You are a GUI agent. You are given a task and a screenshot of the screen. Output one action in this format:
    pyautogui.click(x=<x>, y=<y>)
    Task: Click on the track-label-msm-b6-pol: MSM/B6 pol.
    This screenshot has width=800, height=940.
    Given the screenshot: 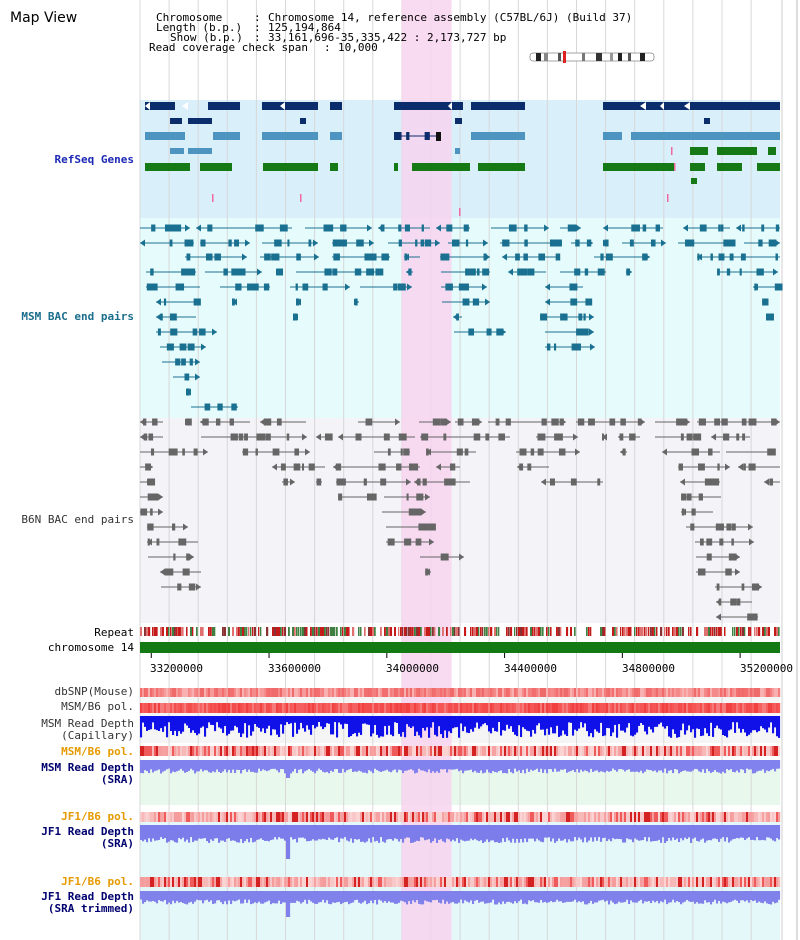 What is the action you would take?
    pyautogui.click(x=97, y=706)
    